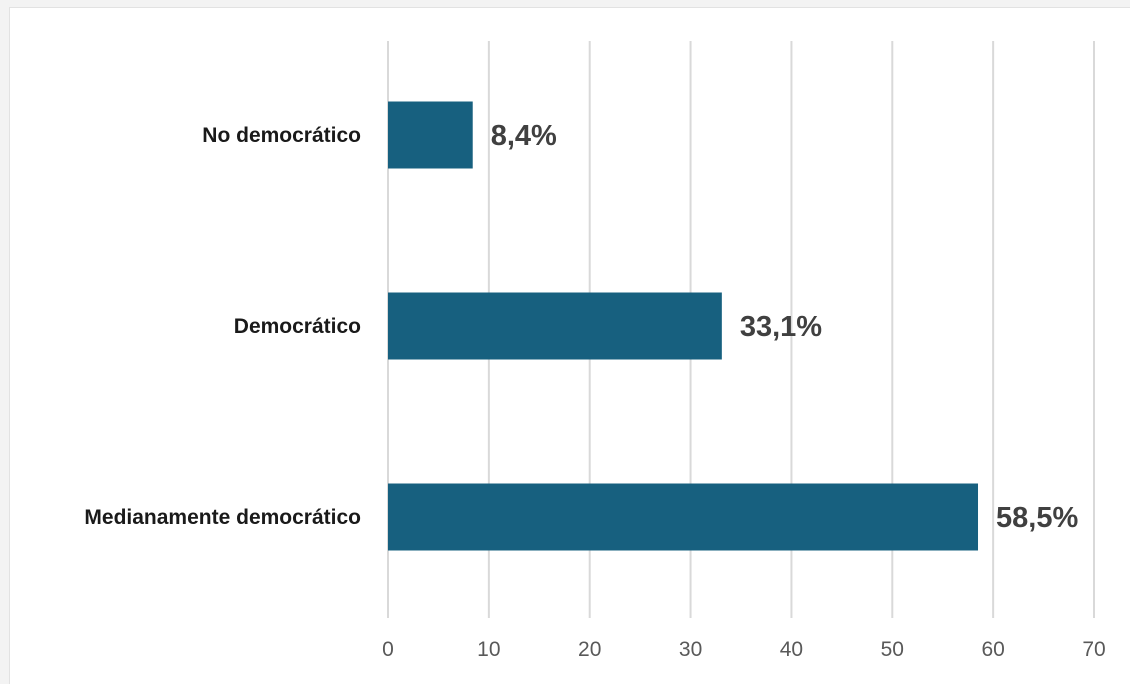 The height and width of the screenshot is (684, 1130). Describe the element at coordinates (892, 649) in the screenshot. I see `x-tick-label: 50` at that location.